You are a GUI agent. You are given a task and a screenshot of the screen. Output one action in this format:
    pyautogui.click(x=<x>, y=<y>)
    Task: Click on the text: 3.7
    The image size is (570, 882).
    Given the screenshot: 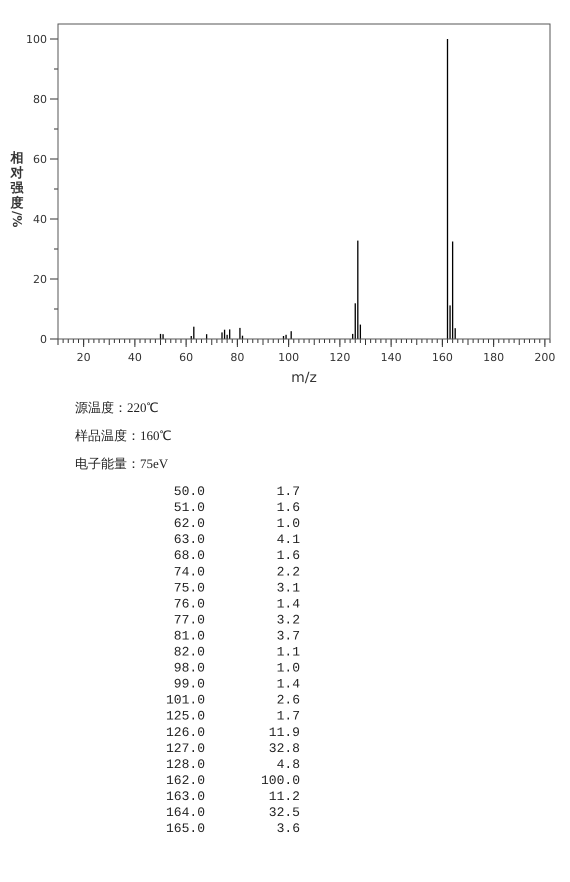 What is the action you would take?
    pyautogui.click(x=288, y=636)
    